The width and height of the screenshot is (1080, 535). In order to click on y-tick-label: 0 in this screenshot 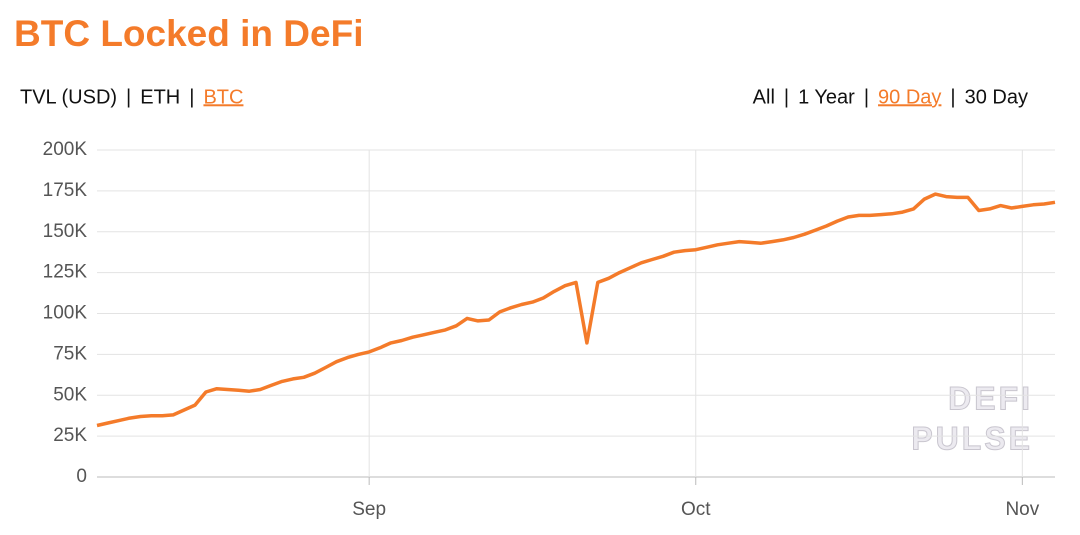, I will do `click(81, 476)`.